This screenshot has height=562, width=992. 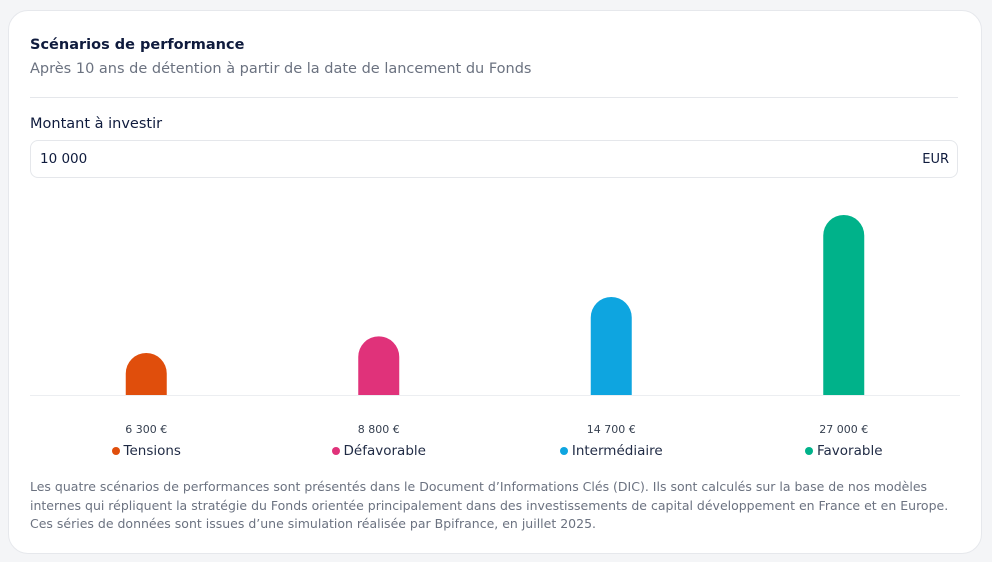 What do you see at coordinates (617, 451) in the screenshot?
I see `legend-label: Intermédiaire` at bounding box center [617, 451].